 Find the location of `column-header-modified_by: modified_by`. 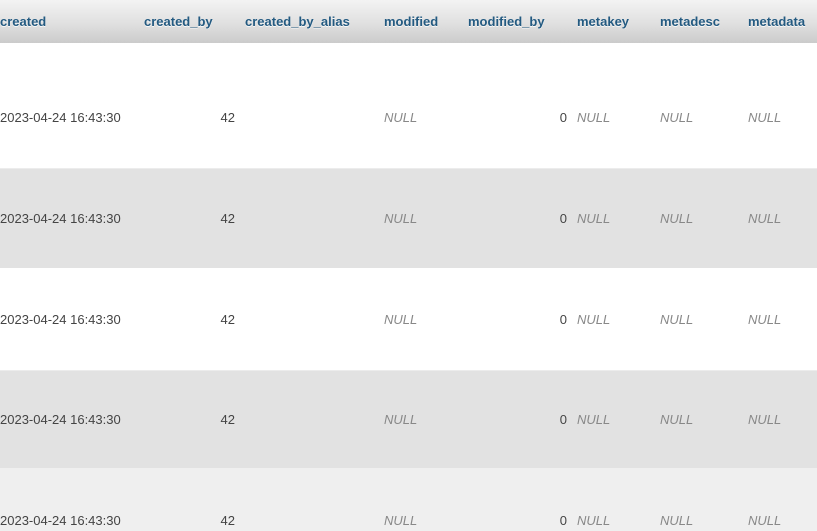

column-header-modified_by: modified_by is located at coordinates (506, 21).